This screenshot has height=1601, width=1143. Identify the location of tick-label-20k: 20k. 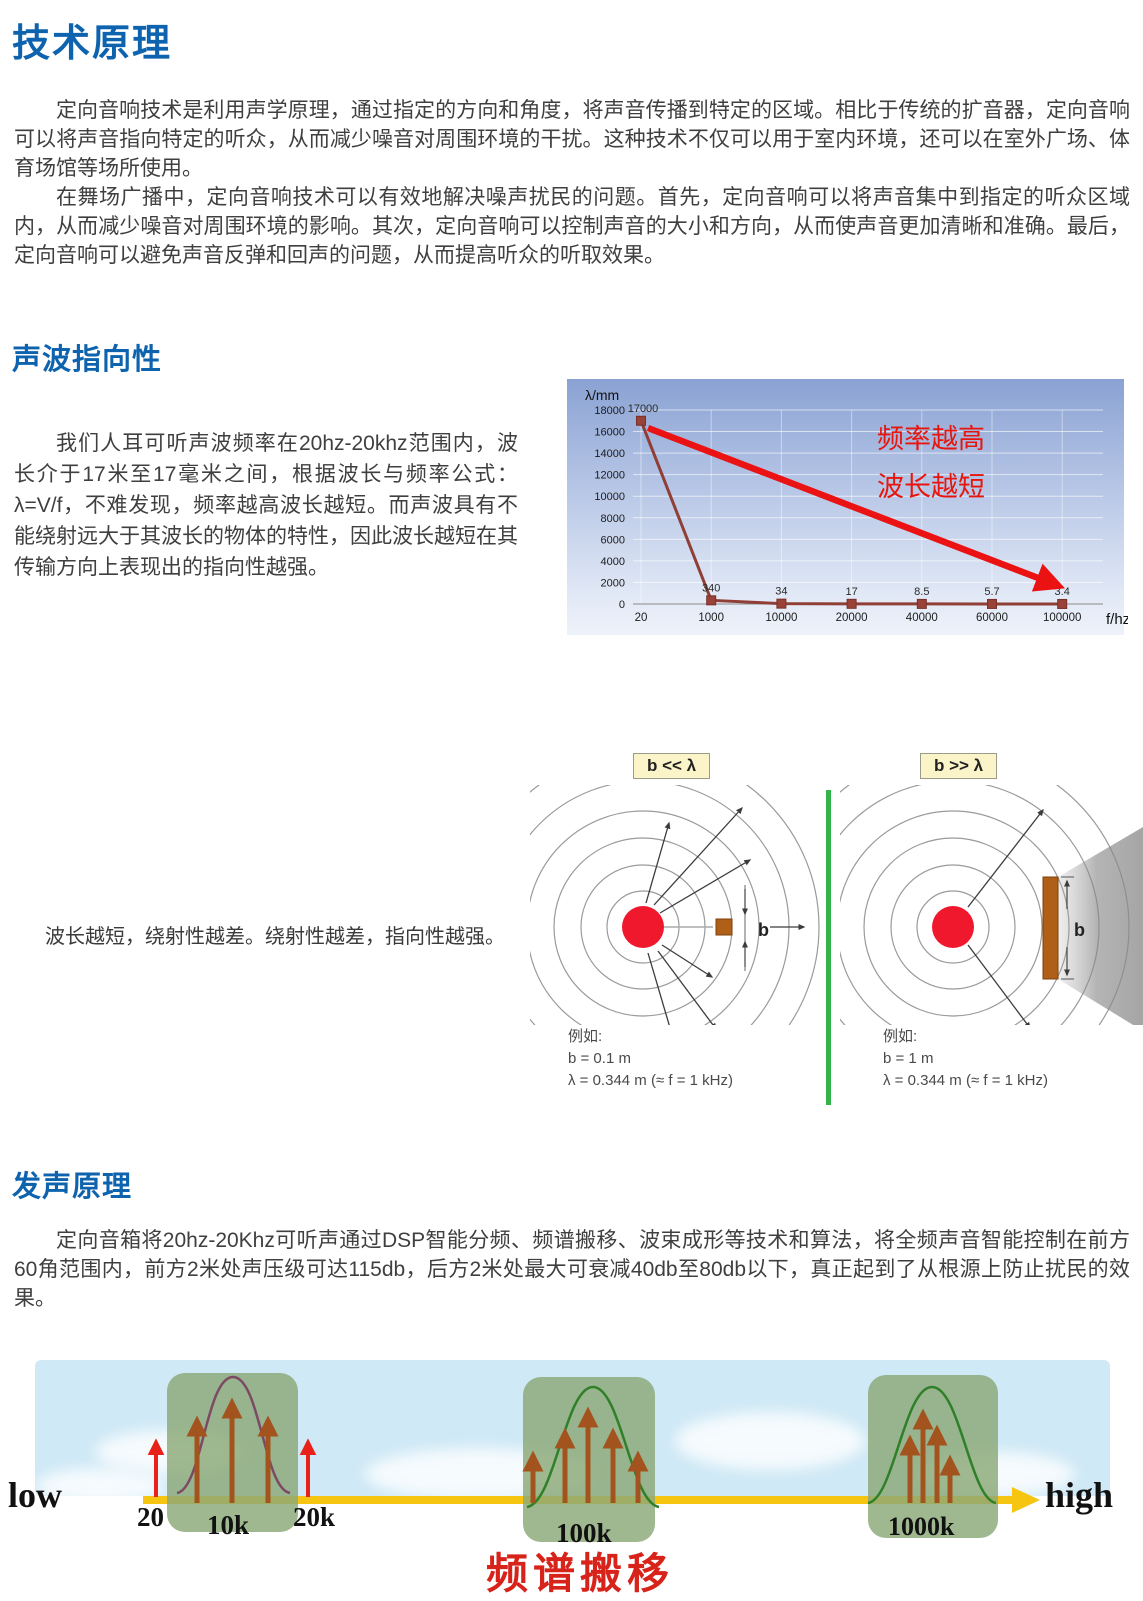
(314, 1517).